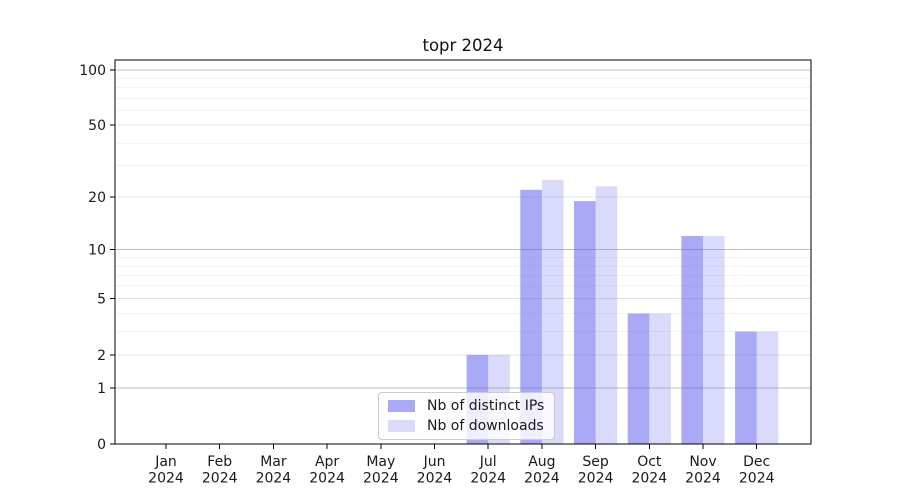 The image size is (900, 500). What do you see at coordinates (702, 462) in the screenshot?
I see `x-tick-label-month: Nov` at bounding box center [702, 462].